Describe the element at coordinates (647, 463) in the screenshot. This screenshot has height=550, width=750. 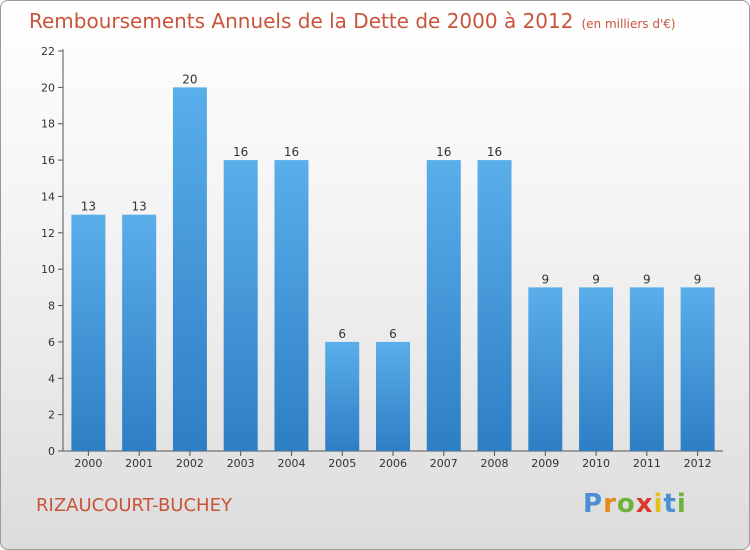
I see `x-tick-label: 2011` at that location.